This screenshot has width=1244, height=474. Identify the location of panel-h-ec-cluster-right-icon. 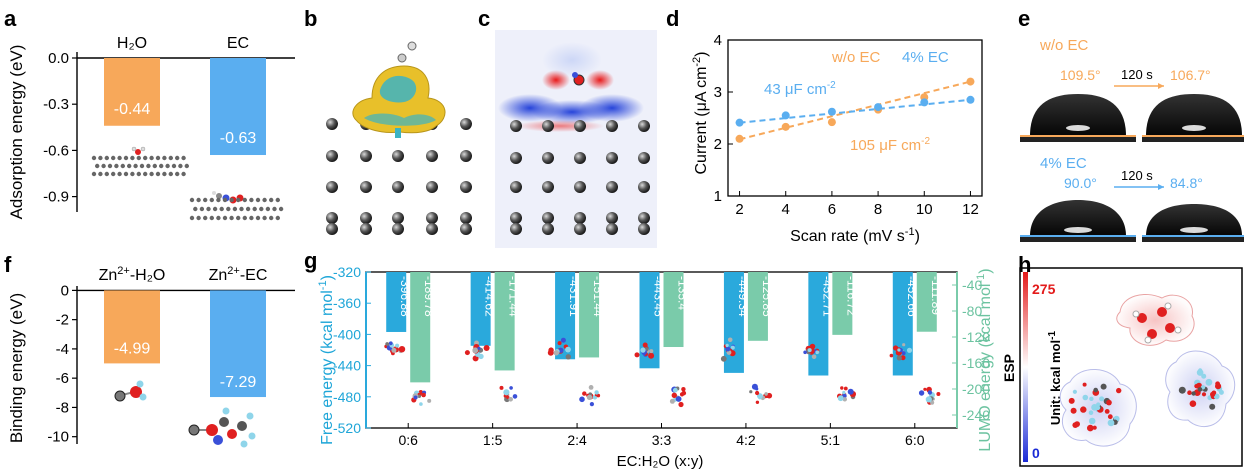
(1200, 389).